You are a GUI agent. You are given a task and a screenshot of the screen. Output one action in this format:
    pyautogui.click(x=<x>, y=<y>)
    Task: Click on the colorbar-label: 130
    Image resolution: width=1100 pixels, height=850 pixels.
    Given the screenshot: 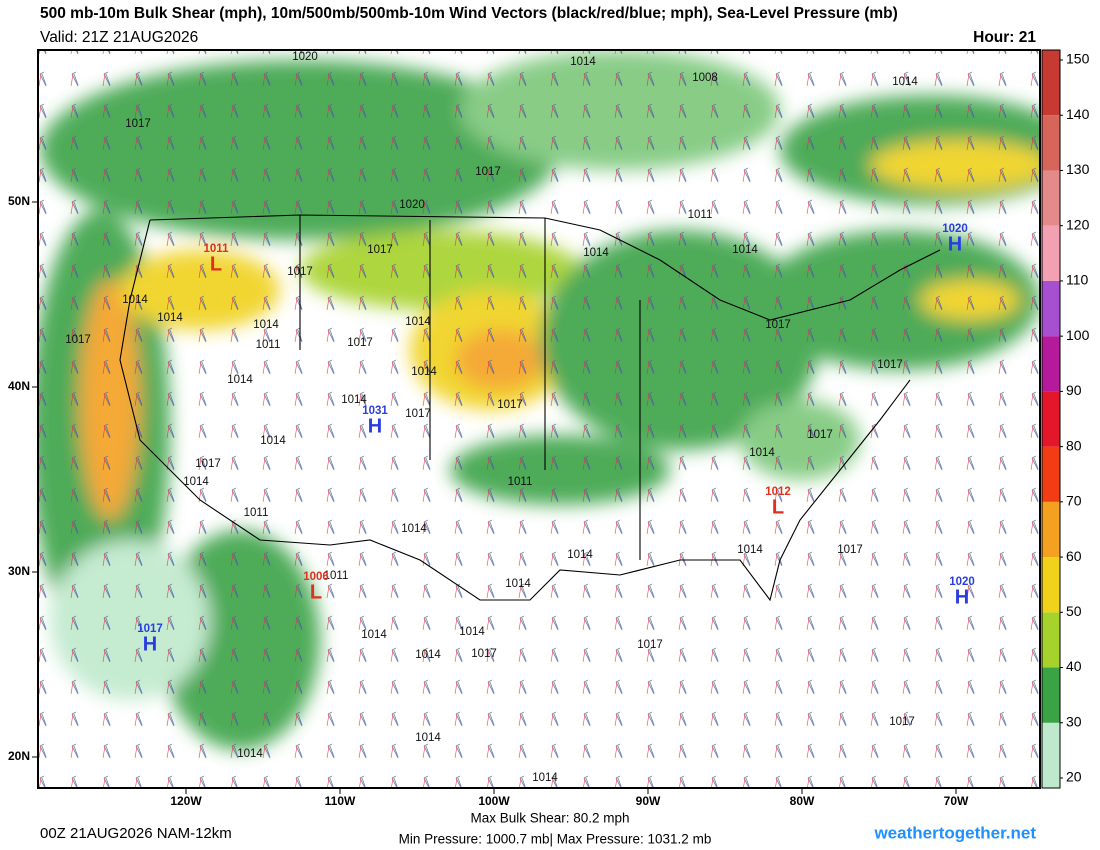 What is the action you would take?
    pyautogui.click(x=1078, y=169)
    